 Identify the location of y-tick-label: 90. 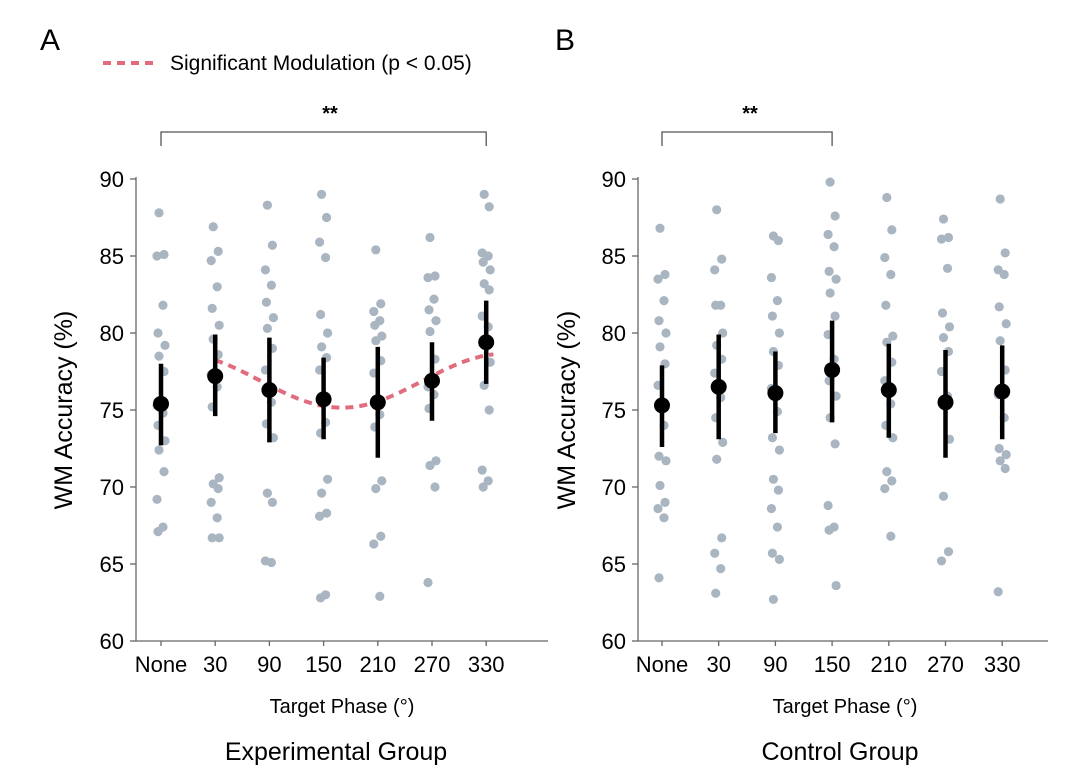
(112, 179).